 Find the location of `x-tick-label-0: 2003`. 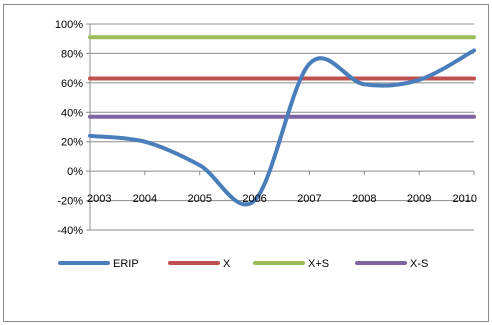

x-tick-label-0: 2003 is located at coordinates (99, 199).